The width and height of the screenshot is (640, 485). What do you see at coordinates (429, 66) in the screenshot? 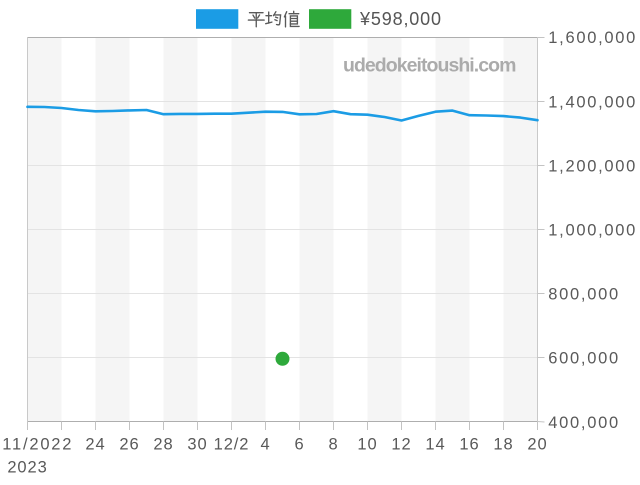
I see `svg-text: udedokeitoushi.com` at bounding box center [429, 66].